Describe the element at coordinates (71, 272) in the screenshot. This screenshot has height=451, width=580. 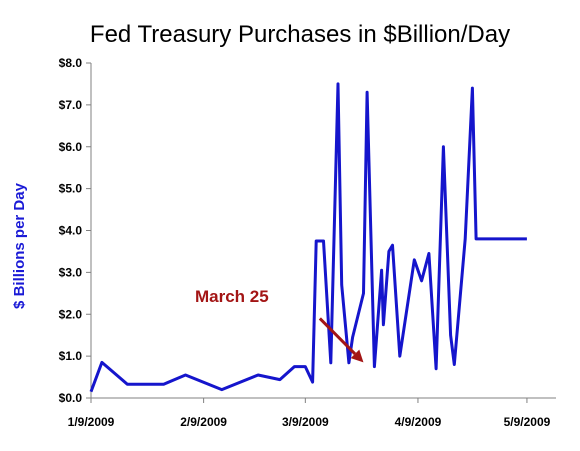
I see `y-tick-label: $3.0` at that location.